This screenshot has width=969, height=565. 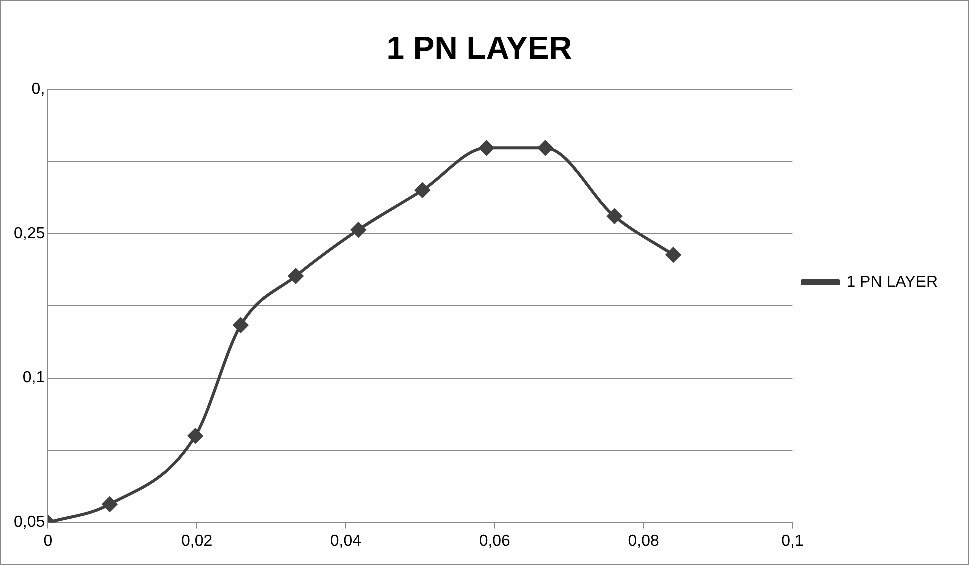 I want to click on y-tick-label: 0,25, so click(x=30, y=233).